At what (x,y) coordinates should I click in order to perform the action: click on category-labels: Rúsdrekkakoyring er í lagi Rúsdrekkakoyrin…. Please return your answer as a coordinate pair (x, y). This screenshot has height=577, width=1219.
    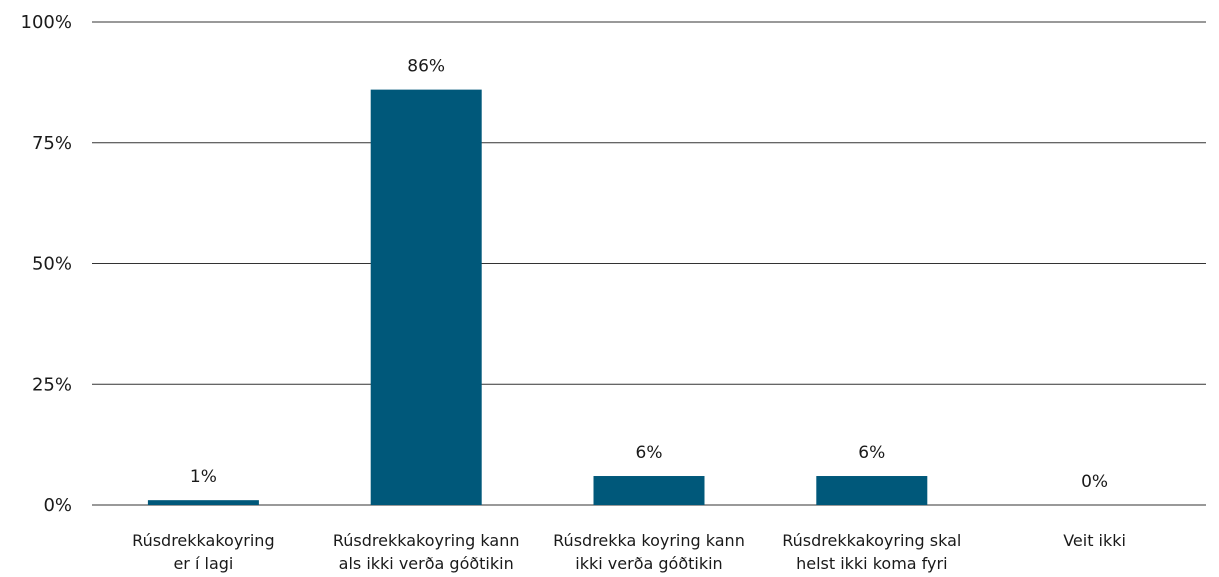
    Looking at the image, I should click on (629, 552).